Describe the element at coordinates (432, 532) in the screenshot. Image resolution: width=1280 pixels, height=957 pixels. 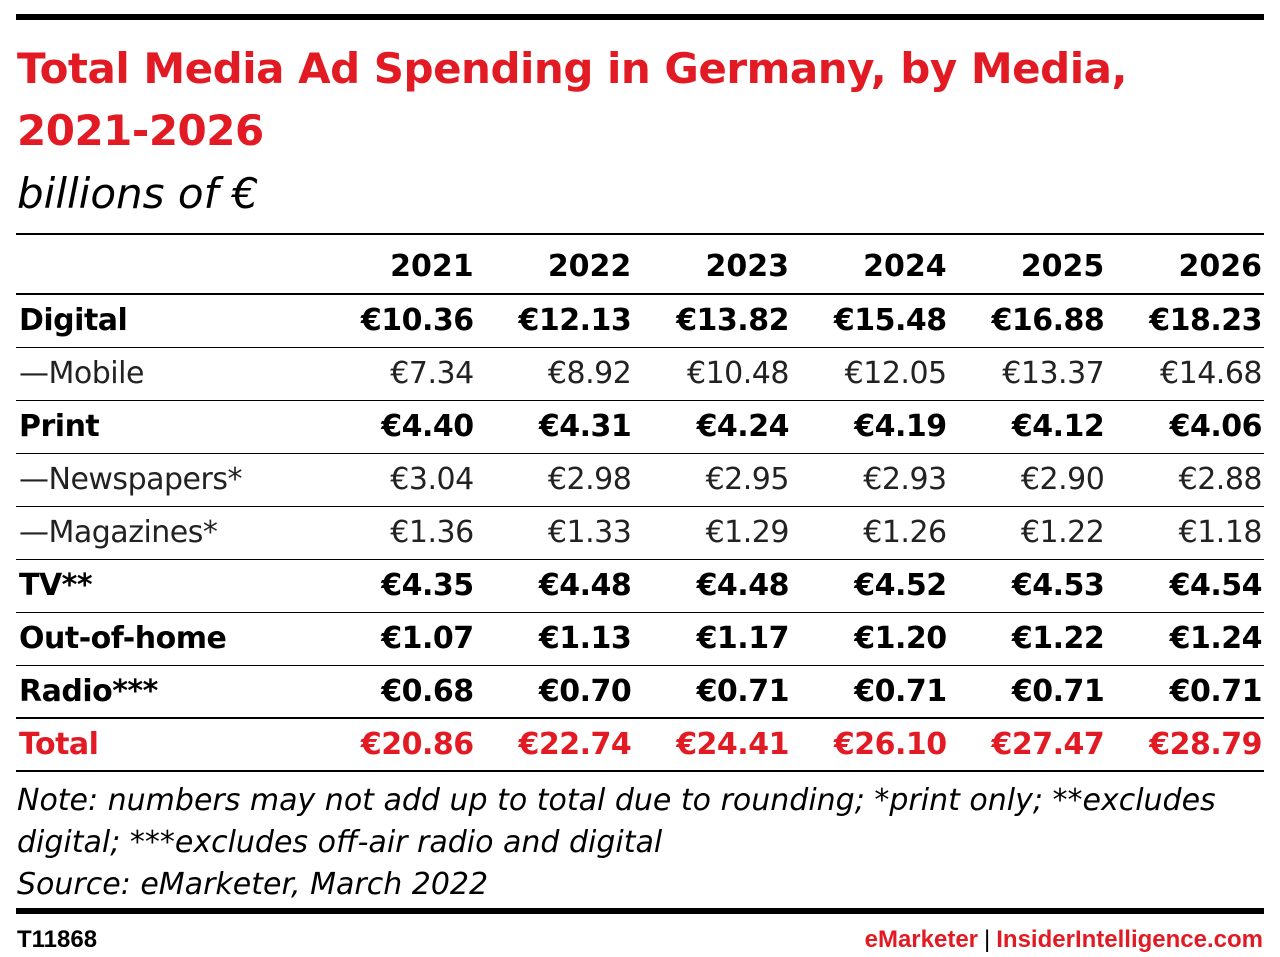
I see `value-cell-2021: €1.36` at that location.